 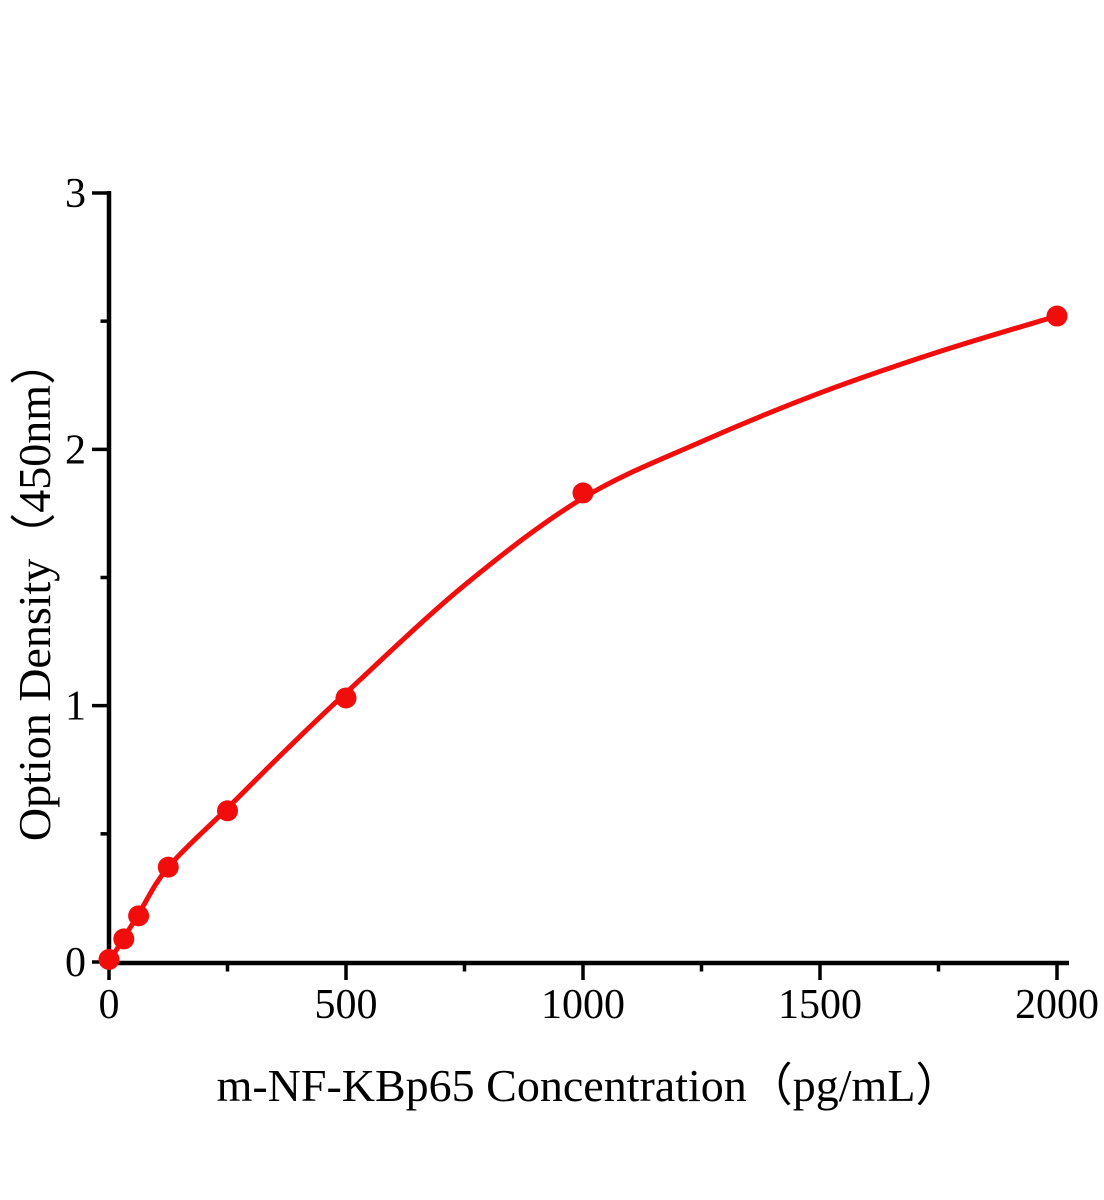 I want to click on y-axis-title: Option Density（450nm）, so click(x=34, y=590).